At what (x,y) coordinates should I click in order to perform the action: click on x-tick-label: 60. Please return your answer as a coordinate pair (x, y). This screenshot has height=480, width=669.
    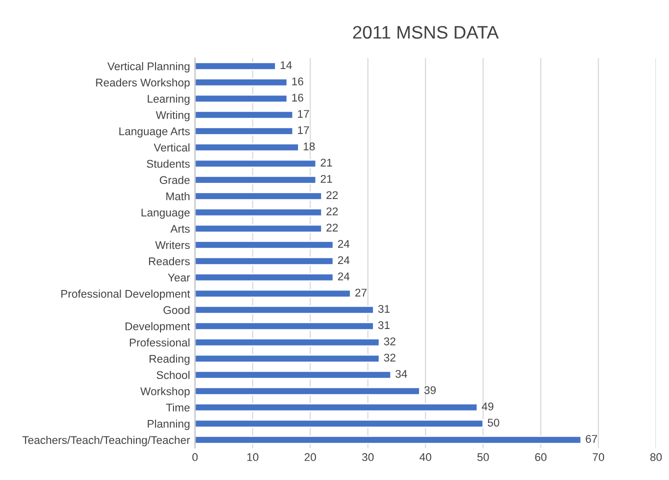
    Looking at the image, I should click on (540, 457).